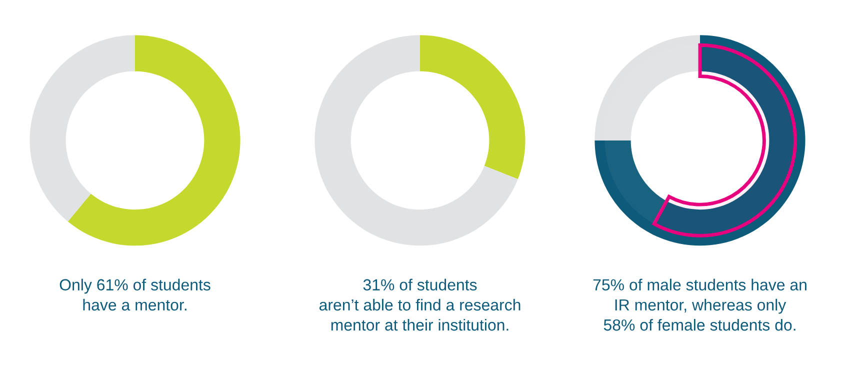  I want to click on text: 75% of male students have an IR mentor, whereas only 58% of female students do., so click(699, 304).